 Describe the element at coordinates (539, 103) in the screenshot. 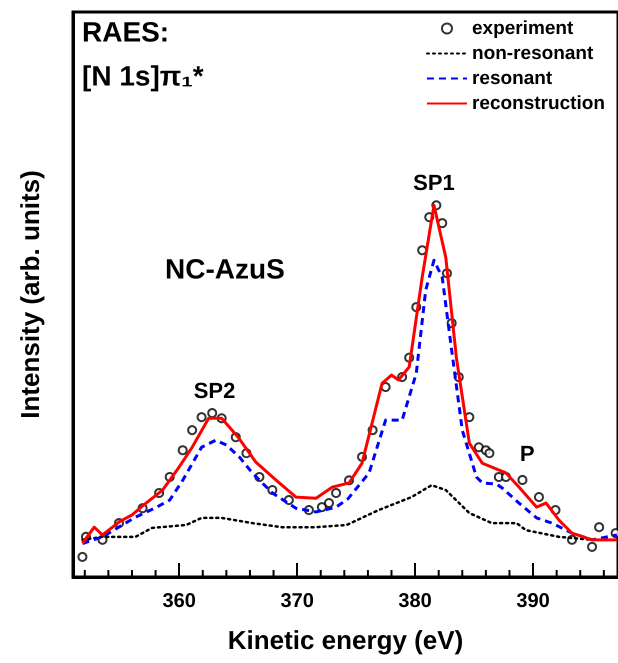

I see `legend-label: reconstruction` at that location.